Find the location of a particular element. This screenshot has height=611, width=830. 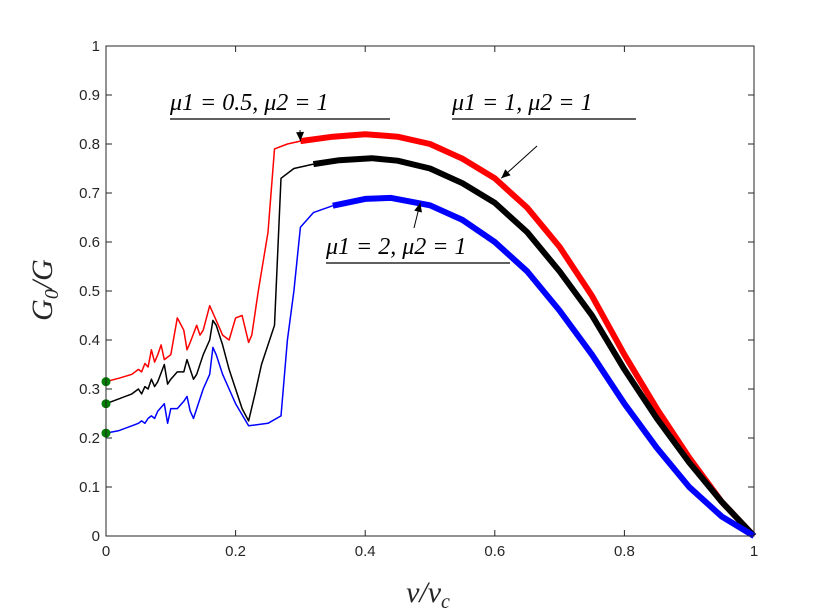

y-tick-label: 0.1 is located at coordinates (89, 487).